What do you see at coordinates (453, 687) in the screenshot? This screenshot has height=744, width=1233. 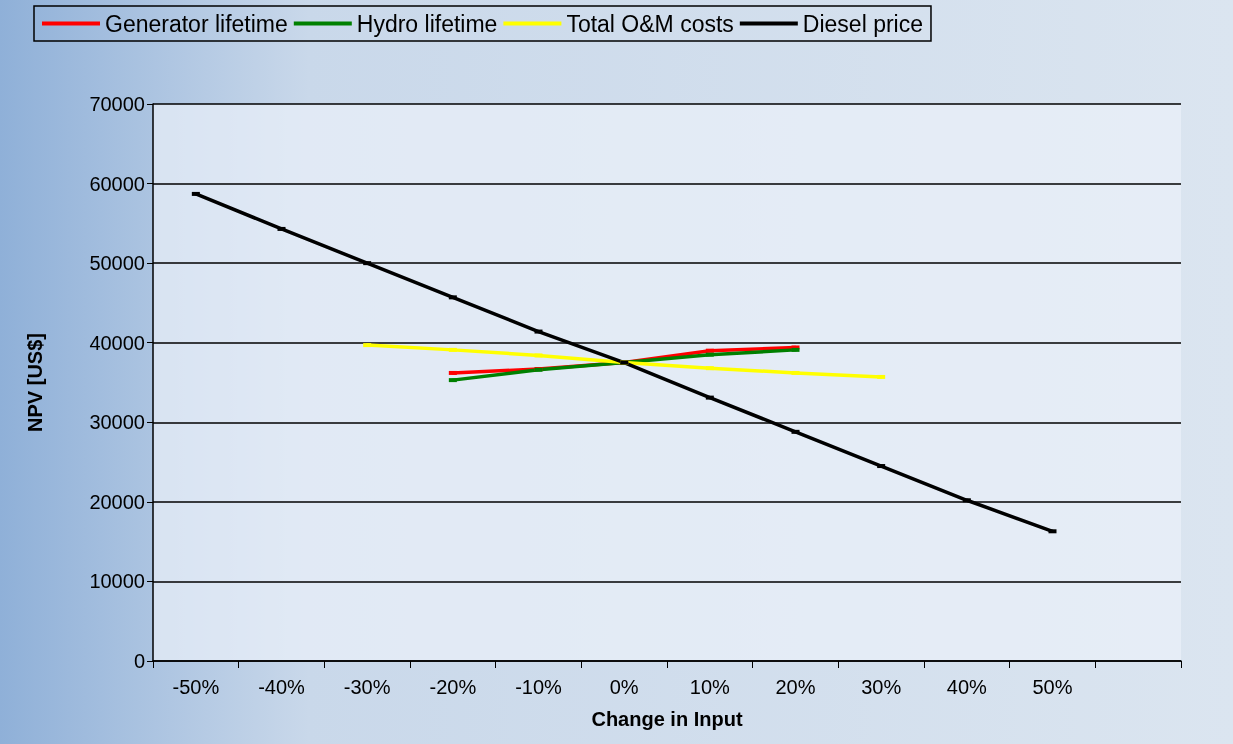 I see `x-tick-label: -20%` at bounding box center [453, 687].